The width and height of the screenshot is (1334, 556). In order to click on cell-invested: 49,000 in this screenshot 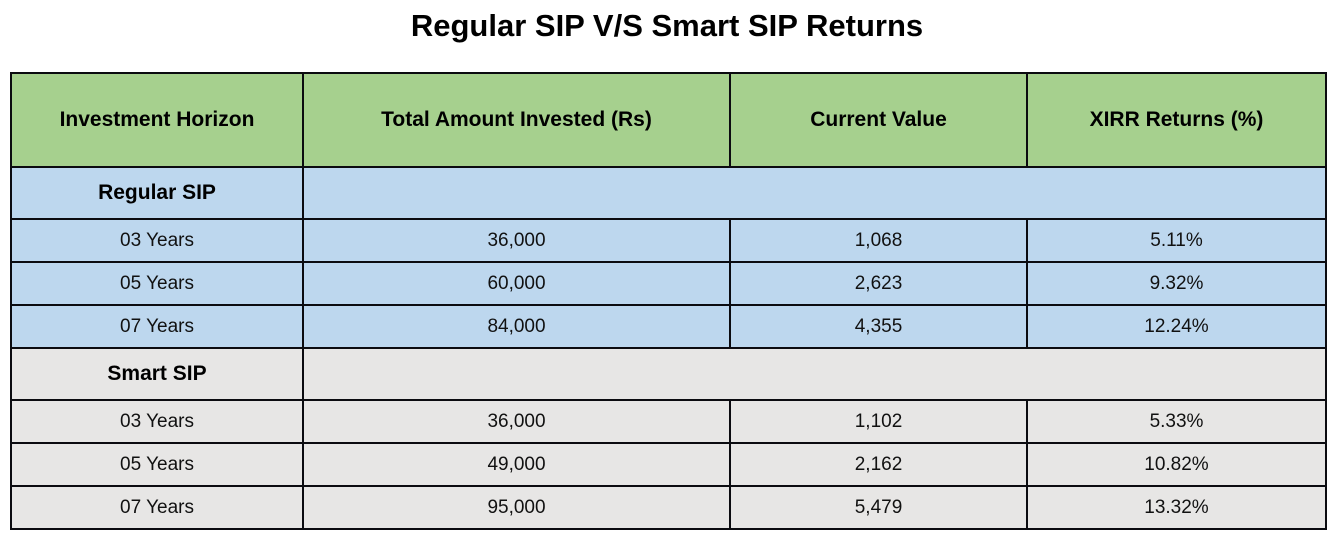, I will do `click(516, 464)`.